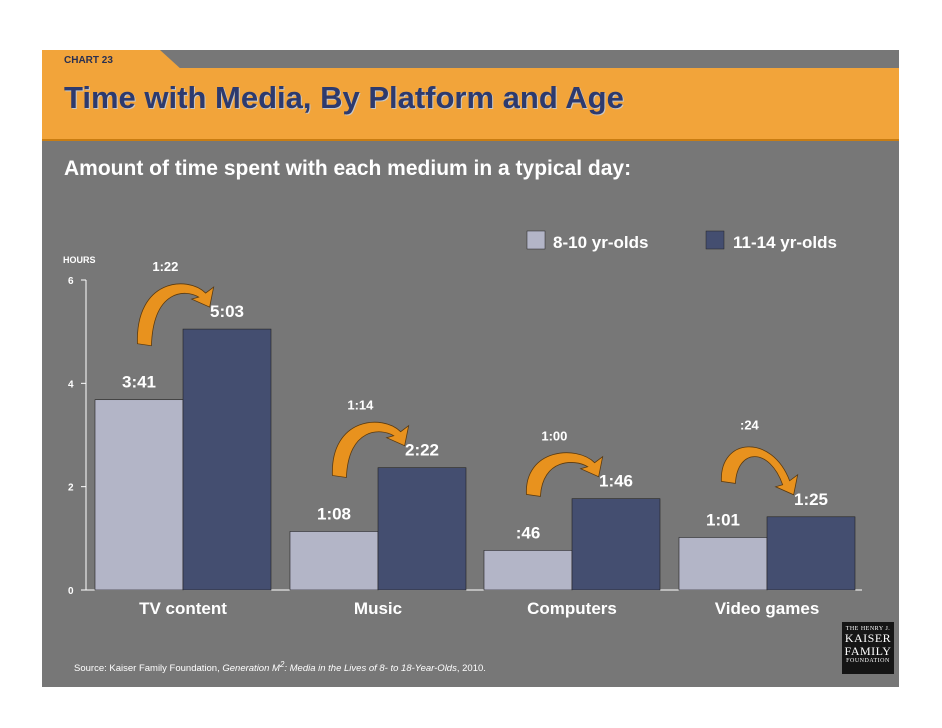 The width and height of the screenshot is (942, 728). Describe the element at coordinates (750, 424) in the screenshot. I see `difference-label-4: :24` at that location.